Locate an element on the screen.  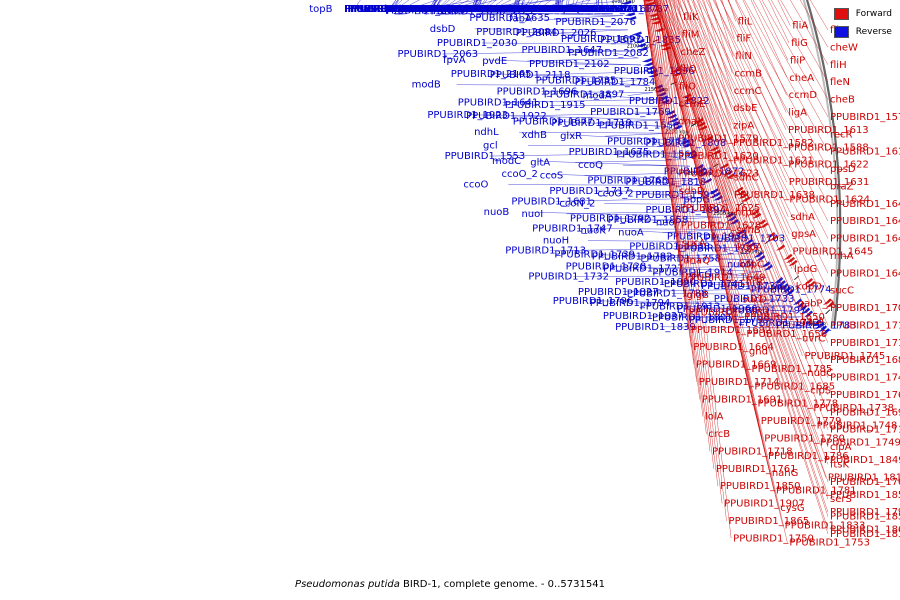
reverse-gene-label: PPUBIRD1_1996 is located at coordinates (473, 9).